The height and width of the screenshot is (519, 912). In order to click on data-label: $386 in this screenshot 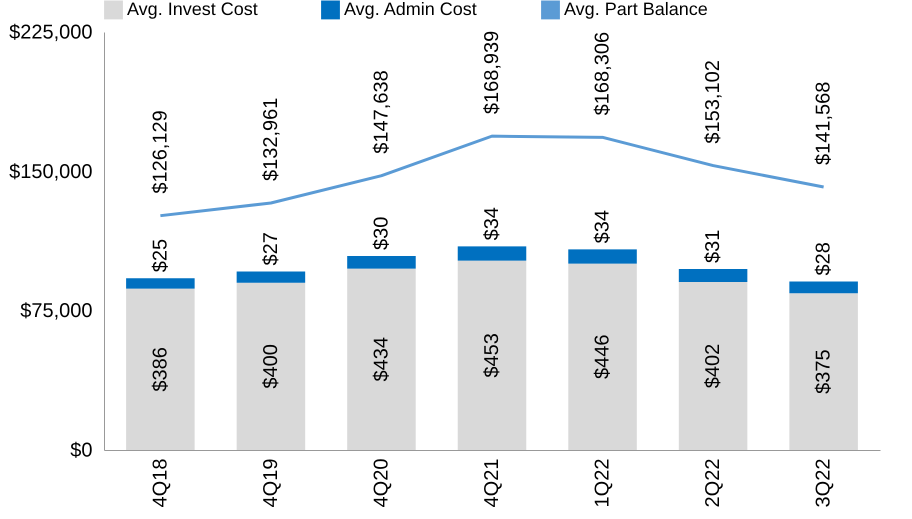, I will do `click(160, 369)`.